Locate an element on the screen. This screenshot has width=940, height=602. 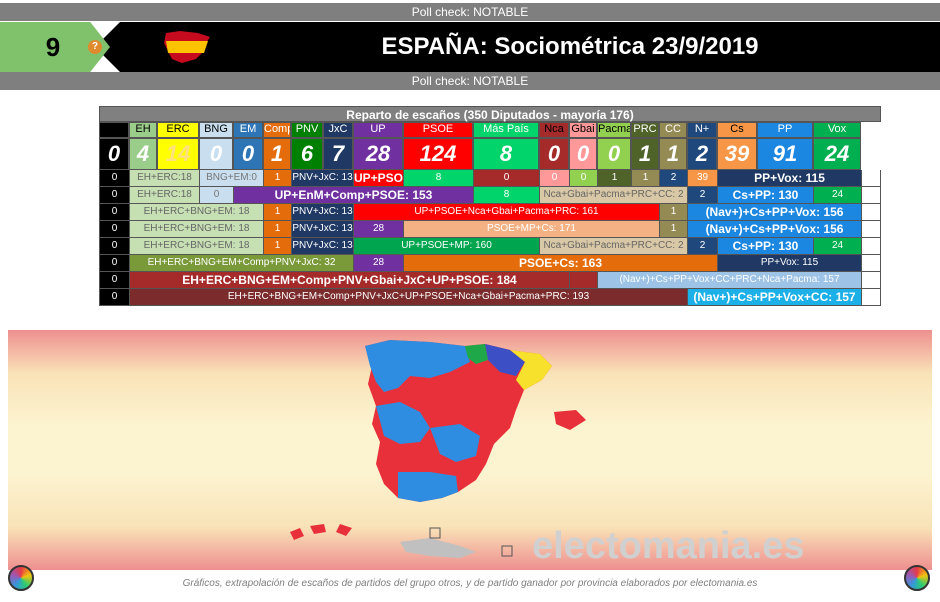
party-name-pp: PP is located at coordinates (785, 130).